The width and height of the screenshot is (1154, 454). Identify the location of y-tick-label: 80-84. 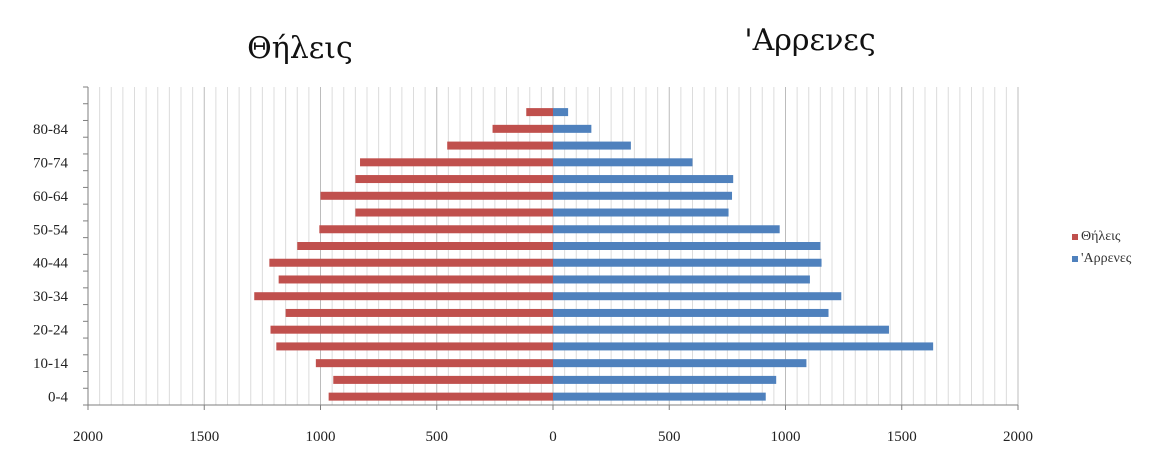
(50, 130).